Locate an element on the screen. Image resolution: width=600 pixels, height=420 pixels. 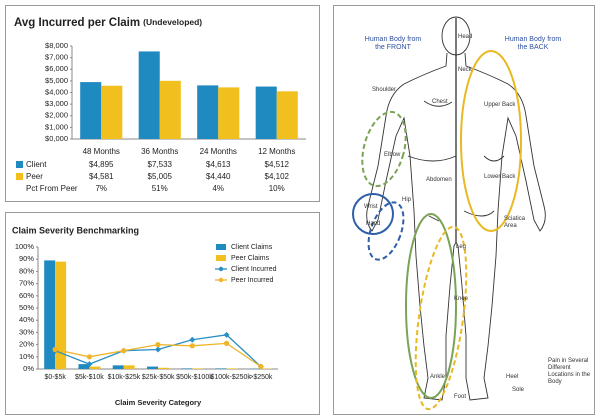
legend-label: Peer is located at coordinates (34, 176).